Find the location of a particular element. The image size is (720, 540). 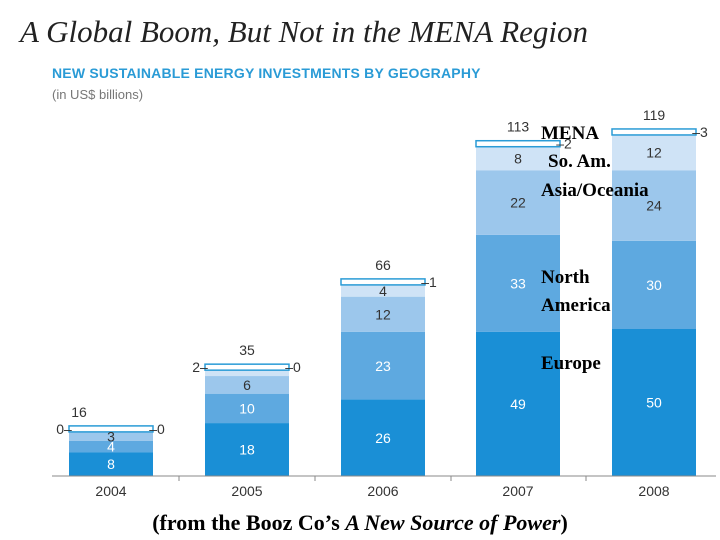

caption-prefix: (from the Booz Co’s is located at coordinates (249, 522).